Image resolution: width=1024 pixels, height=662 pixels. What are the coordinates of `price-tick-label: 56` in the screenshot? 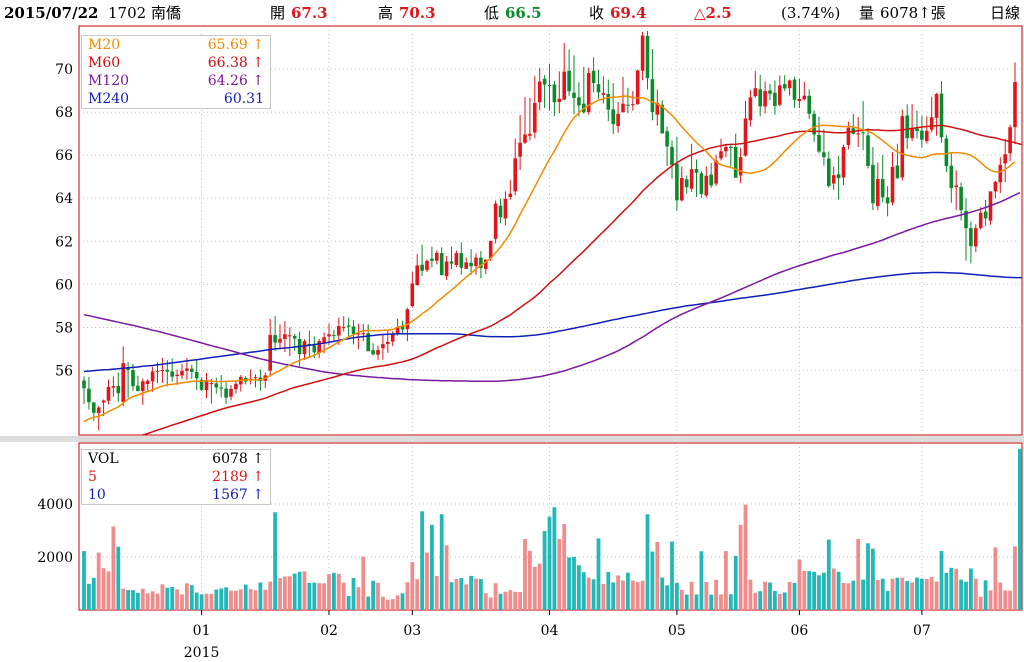 It's located at (64, 371).